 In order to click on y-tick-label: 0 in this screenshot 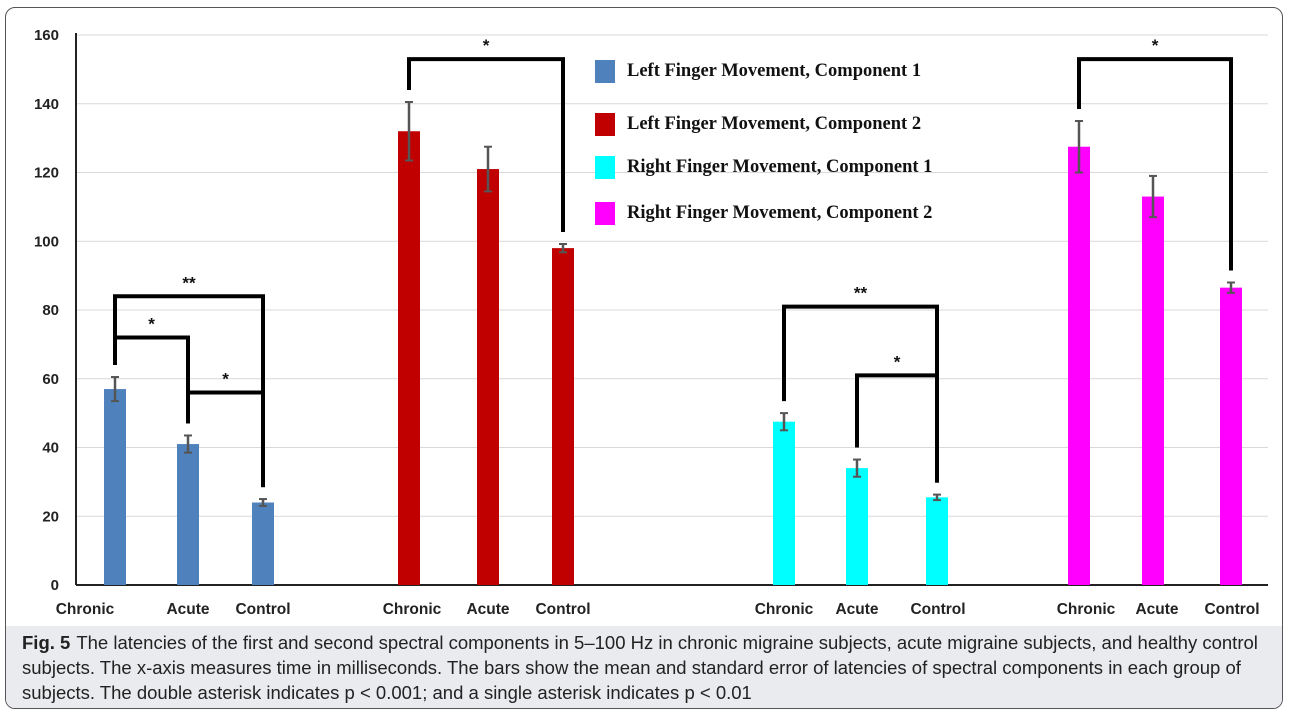, I will do `click(55, 585)`.